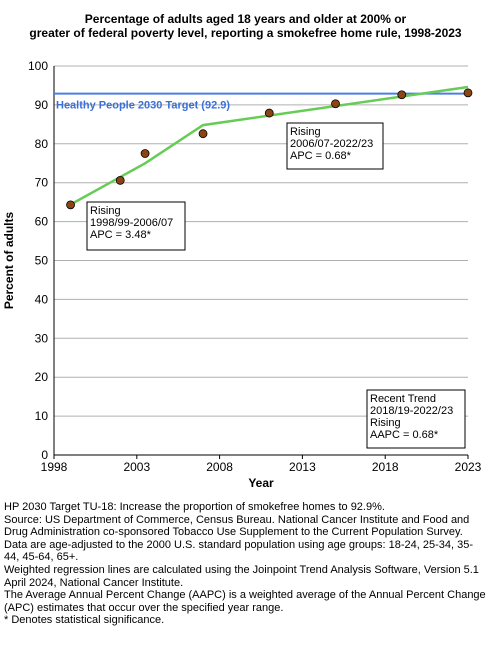 The width and height of the screenshot is (491, 646). What do you see at coordinates (131, 223) in the screenshot?
I see `annotation-text: 1998/99-2006/07` at bounding box center [131, 223].